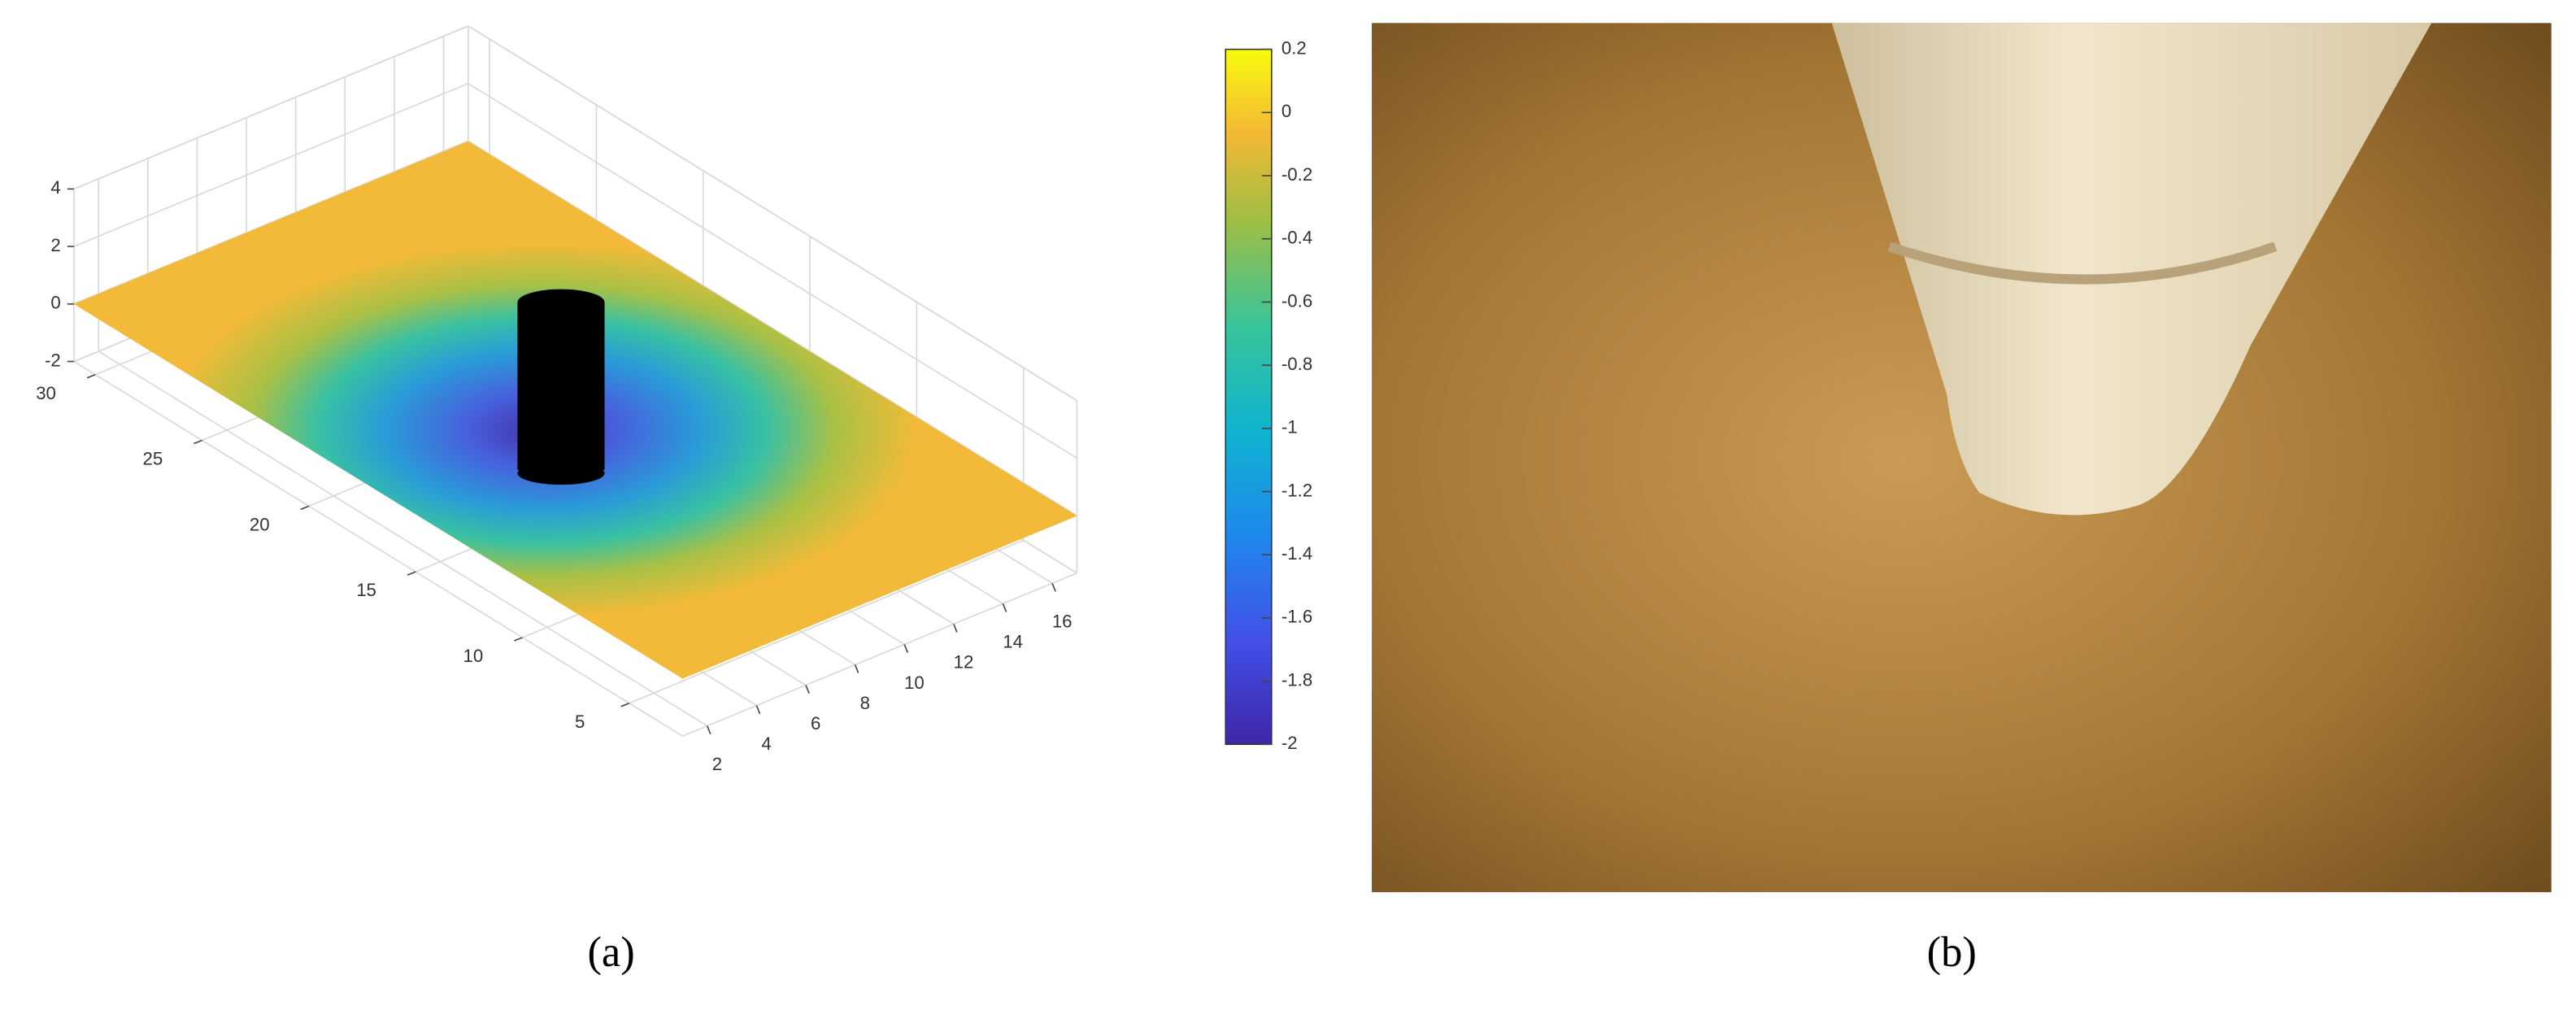 The height and width of the screenshot is (1010, 2576). I want to click on panel-label: (b), so click(1952, 952).